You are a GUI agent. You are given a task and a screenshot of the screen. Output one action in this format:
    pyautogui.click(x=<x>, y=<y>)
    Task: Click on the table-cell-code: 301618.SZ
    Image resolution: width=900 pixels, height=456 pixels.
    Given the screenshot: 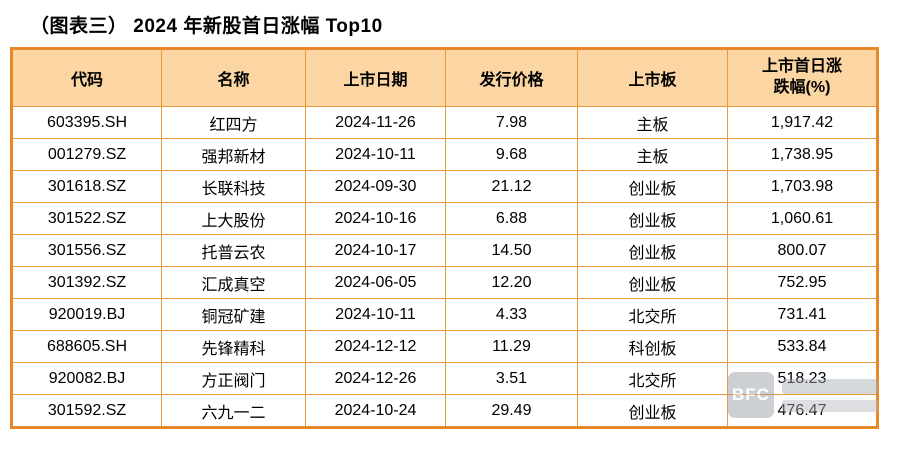 What is the action you would take?
    pyautogui.click(x=86, y=186)
    